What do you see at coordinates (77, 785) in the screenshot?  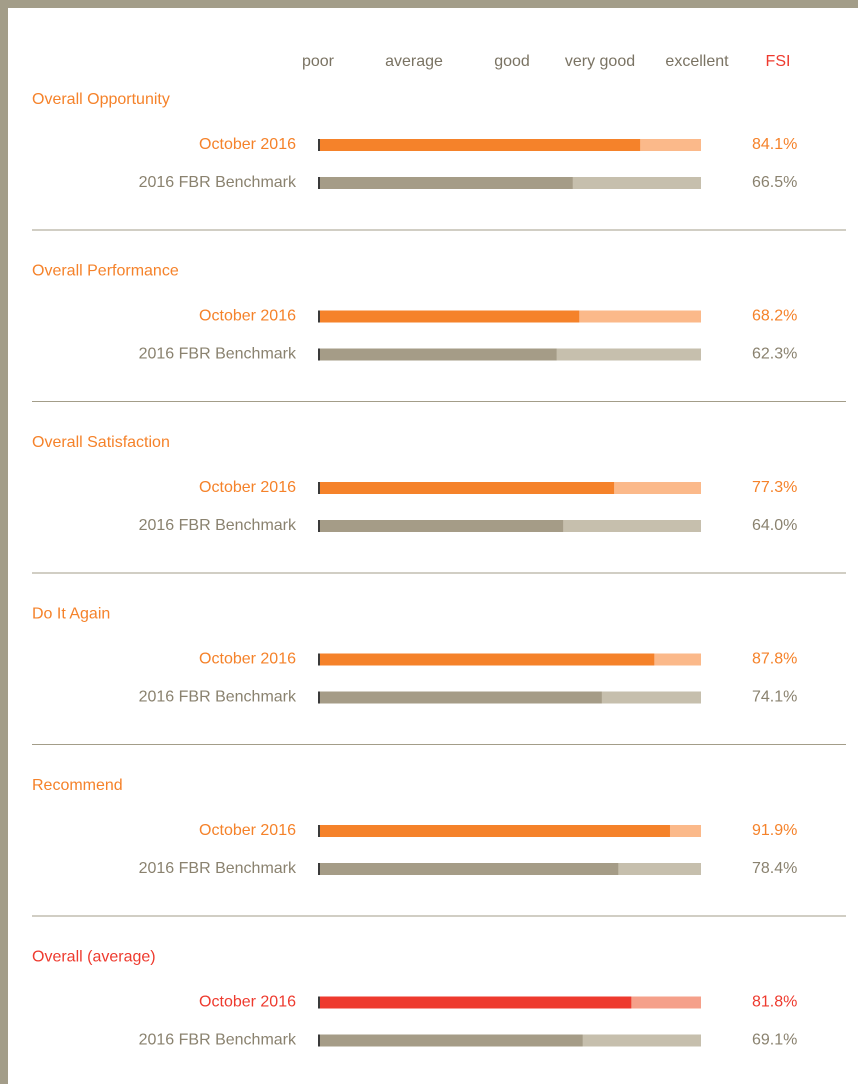 I see `group-title: Recommend` at bounding box center [77, 785].